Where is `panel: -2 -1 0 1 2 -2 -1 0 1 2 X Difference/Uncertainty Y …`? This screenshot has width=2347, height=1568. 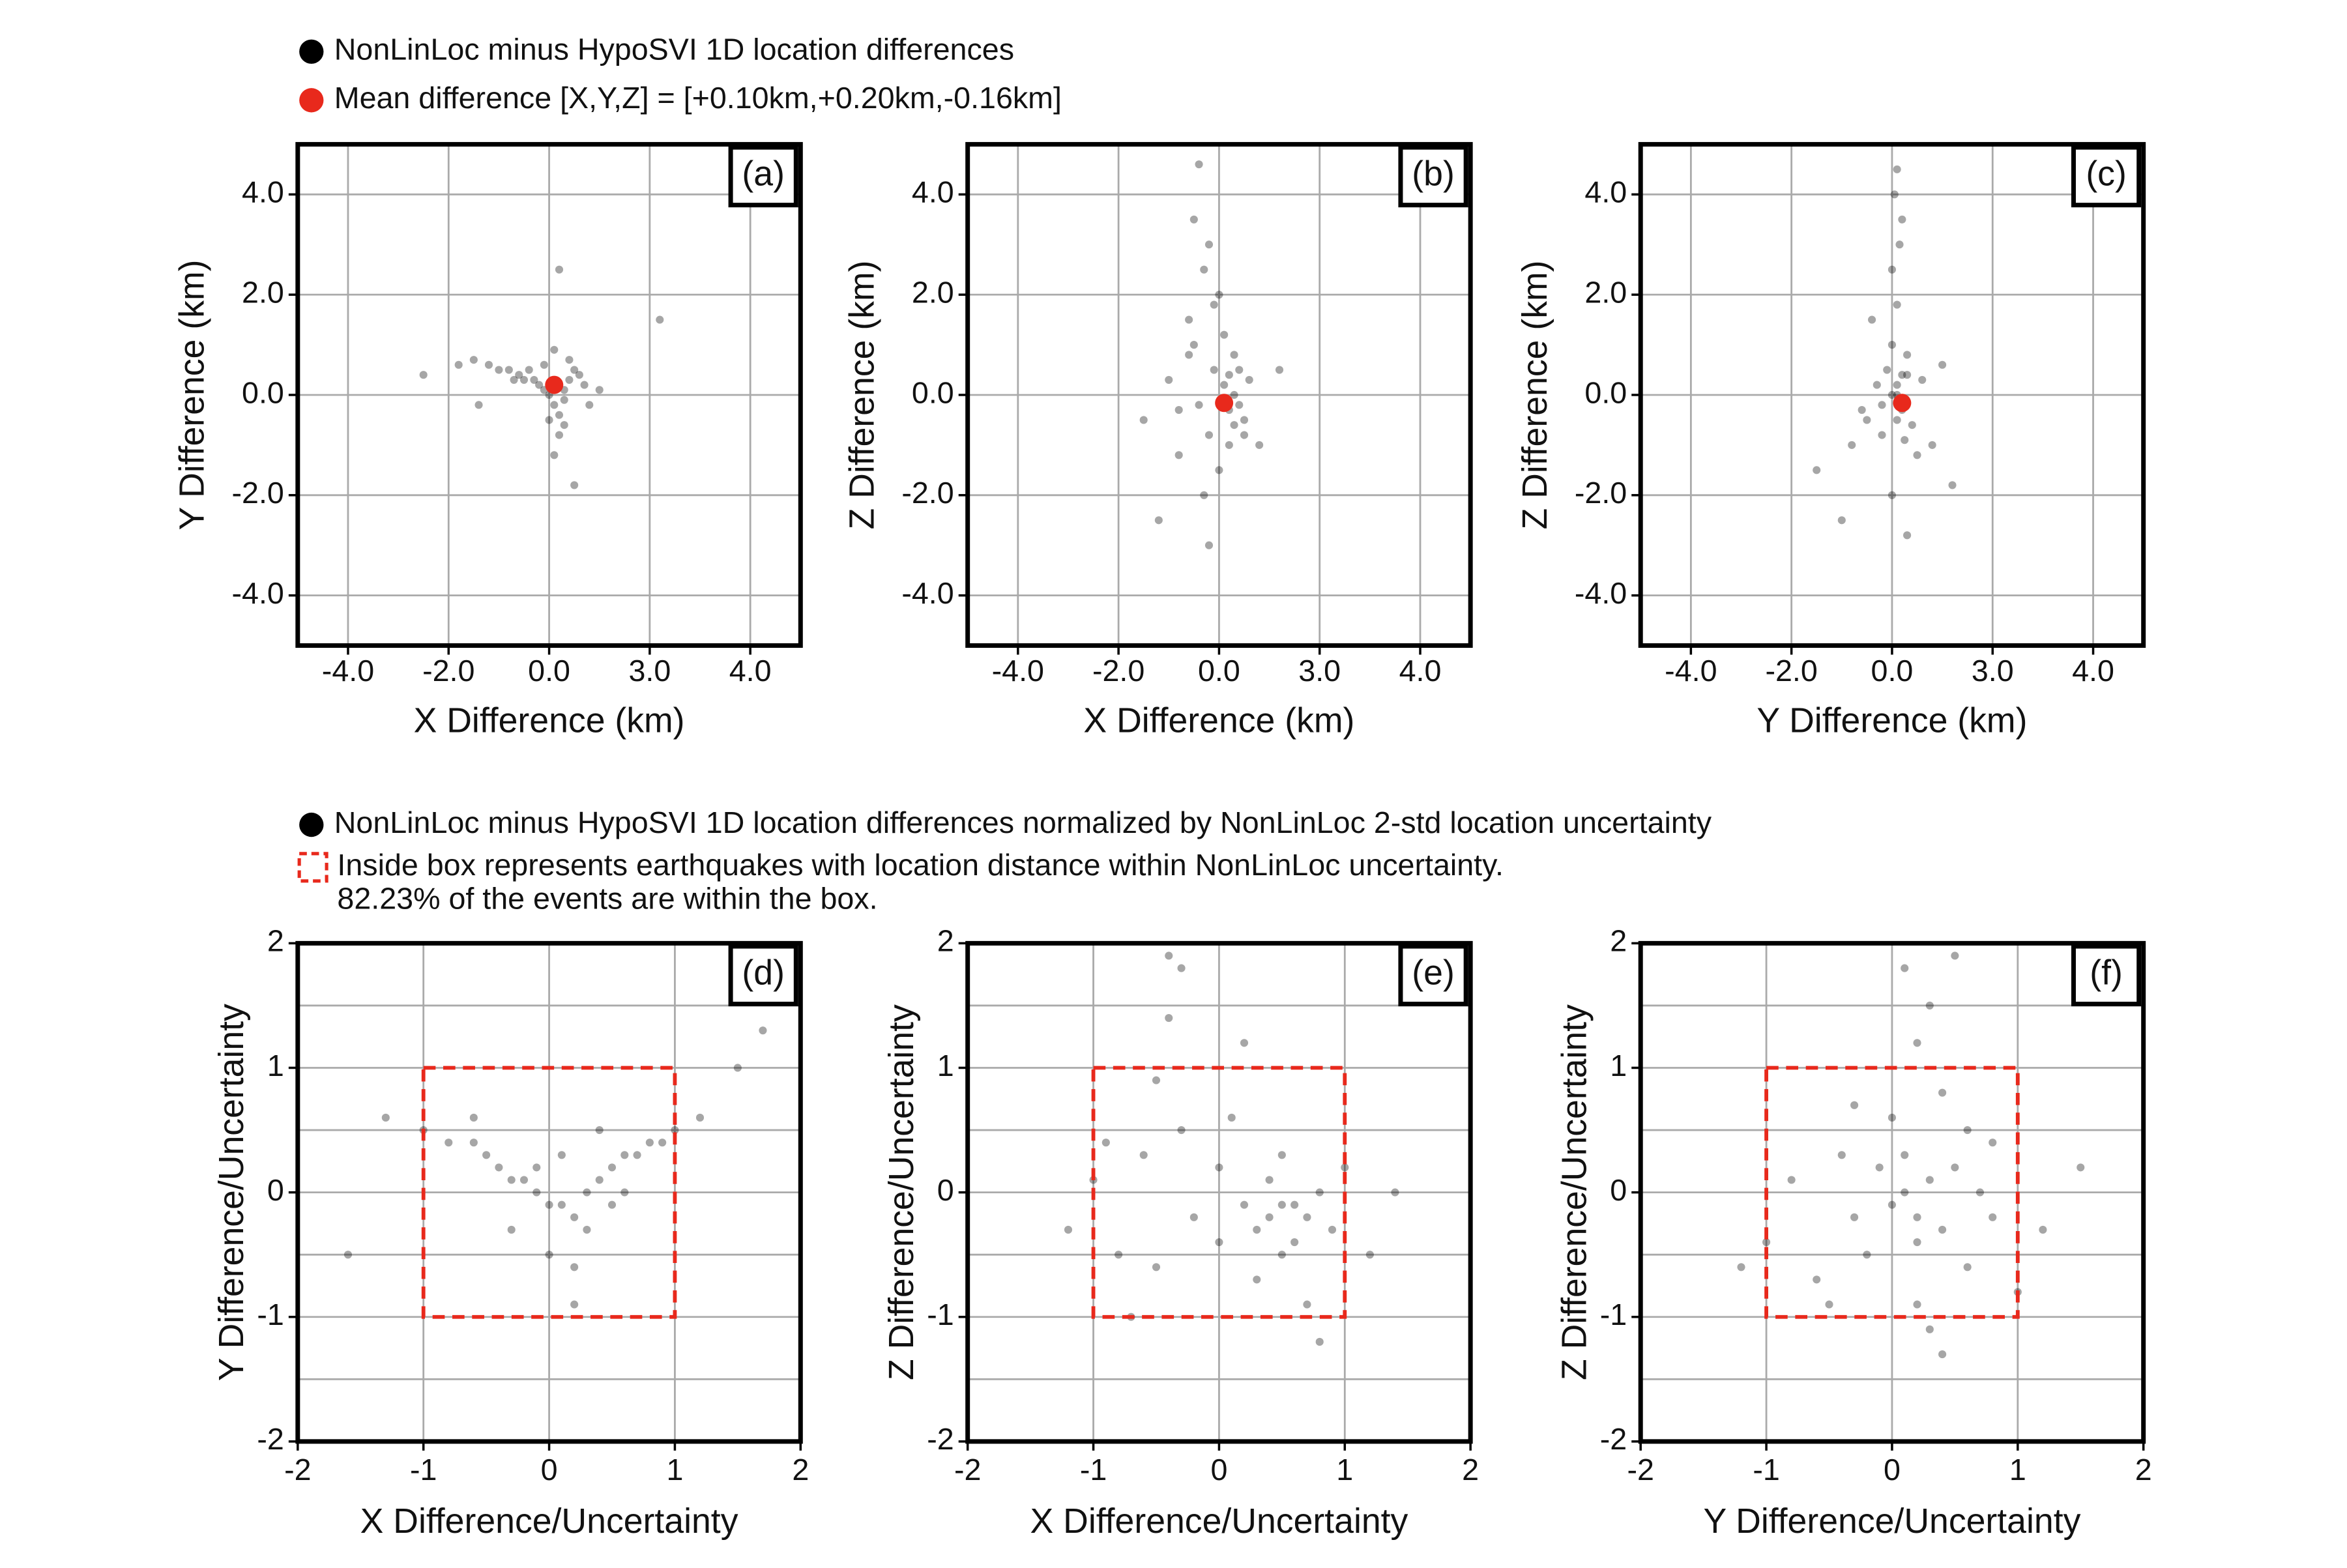
panel: -2 -1 0 1 2 -2 -1 0 1 2 X Difference/Uncertainty Y … is located at coordinates (510, 1232).